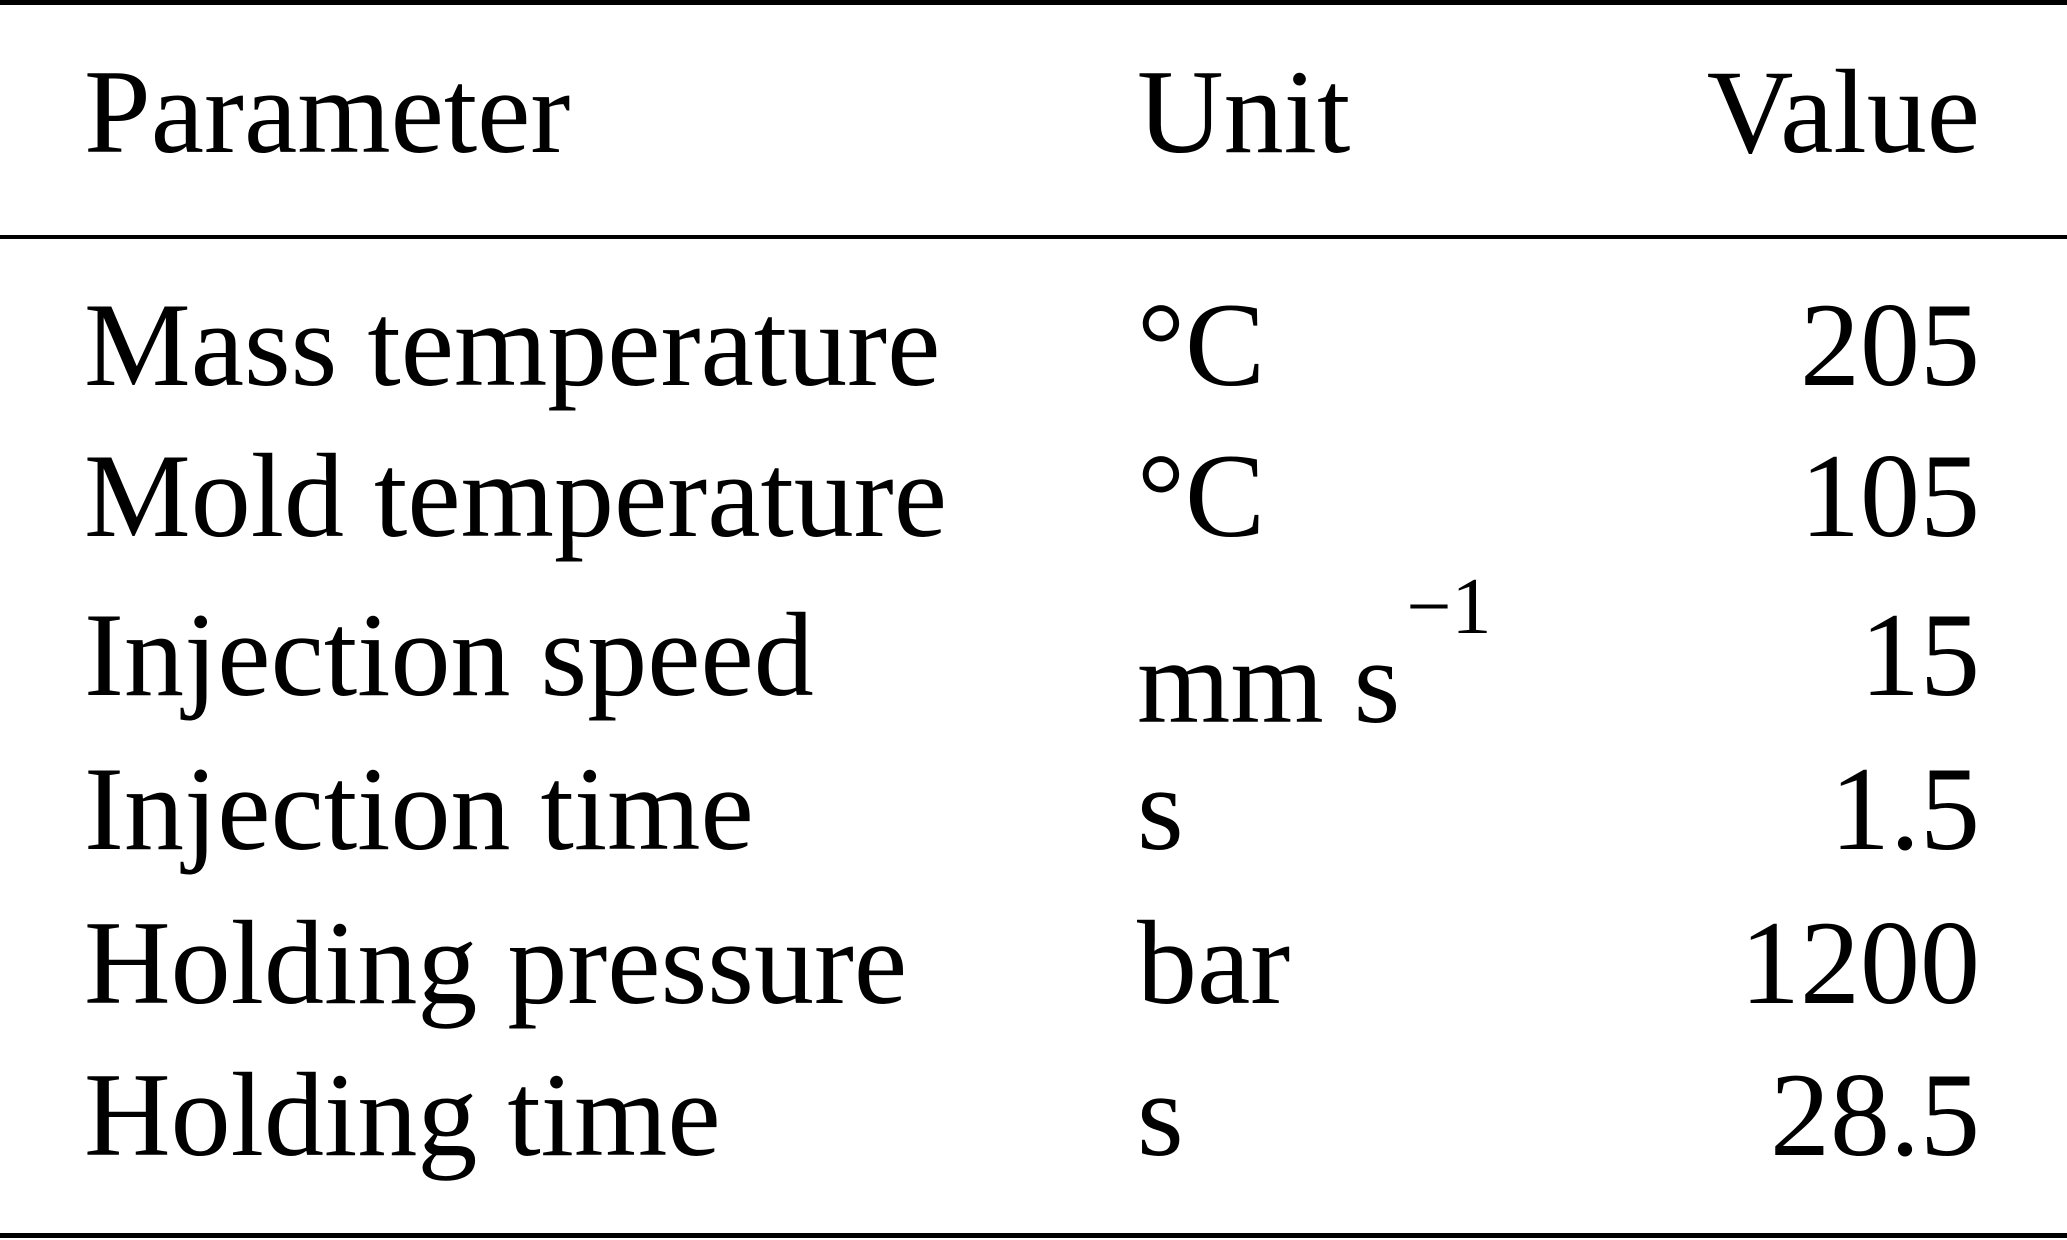 The width and height of the screenshot is (2067, 1240). Describe the element at coordinates (1244, 111) in the screenshot. I see `header-unit: Unit` at that location.